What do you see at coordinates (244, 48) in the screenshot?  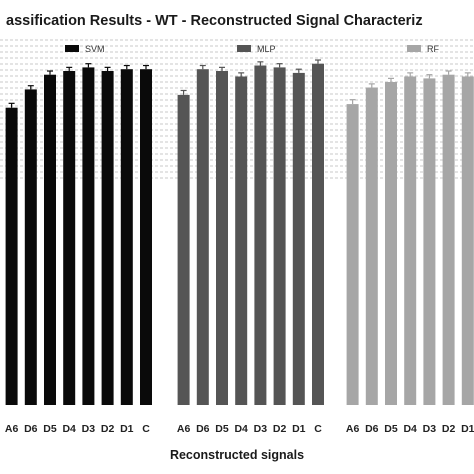 I see `legend-swatch-mlp` at bounding box center [244, 48].